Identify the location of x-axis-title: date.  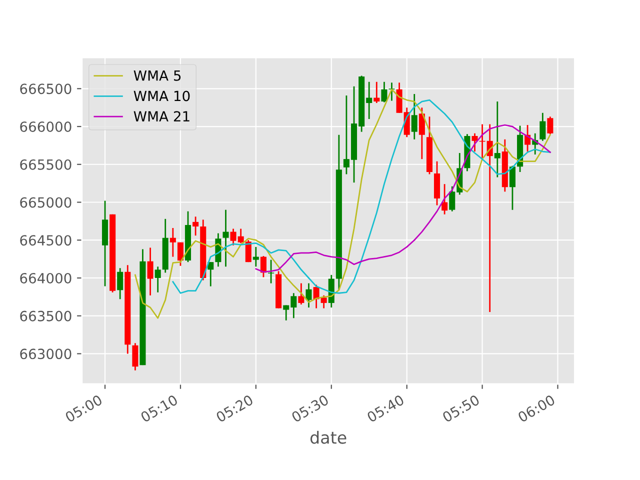
(328, 437).